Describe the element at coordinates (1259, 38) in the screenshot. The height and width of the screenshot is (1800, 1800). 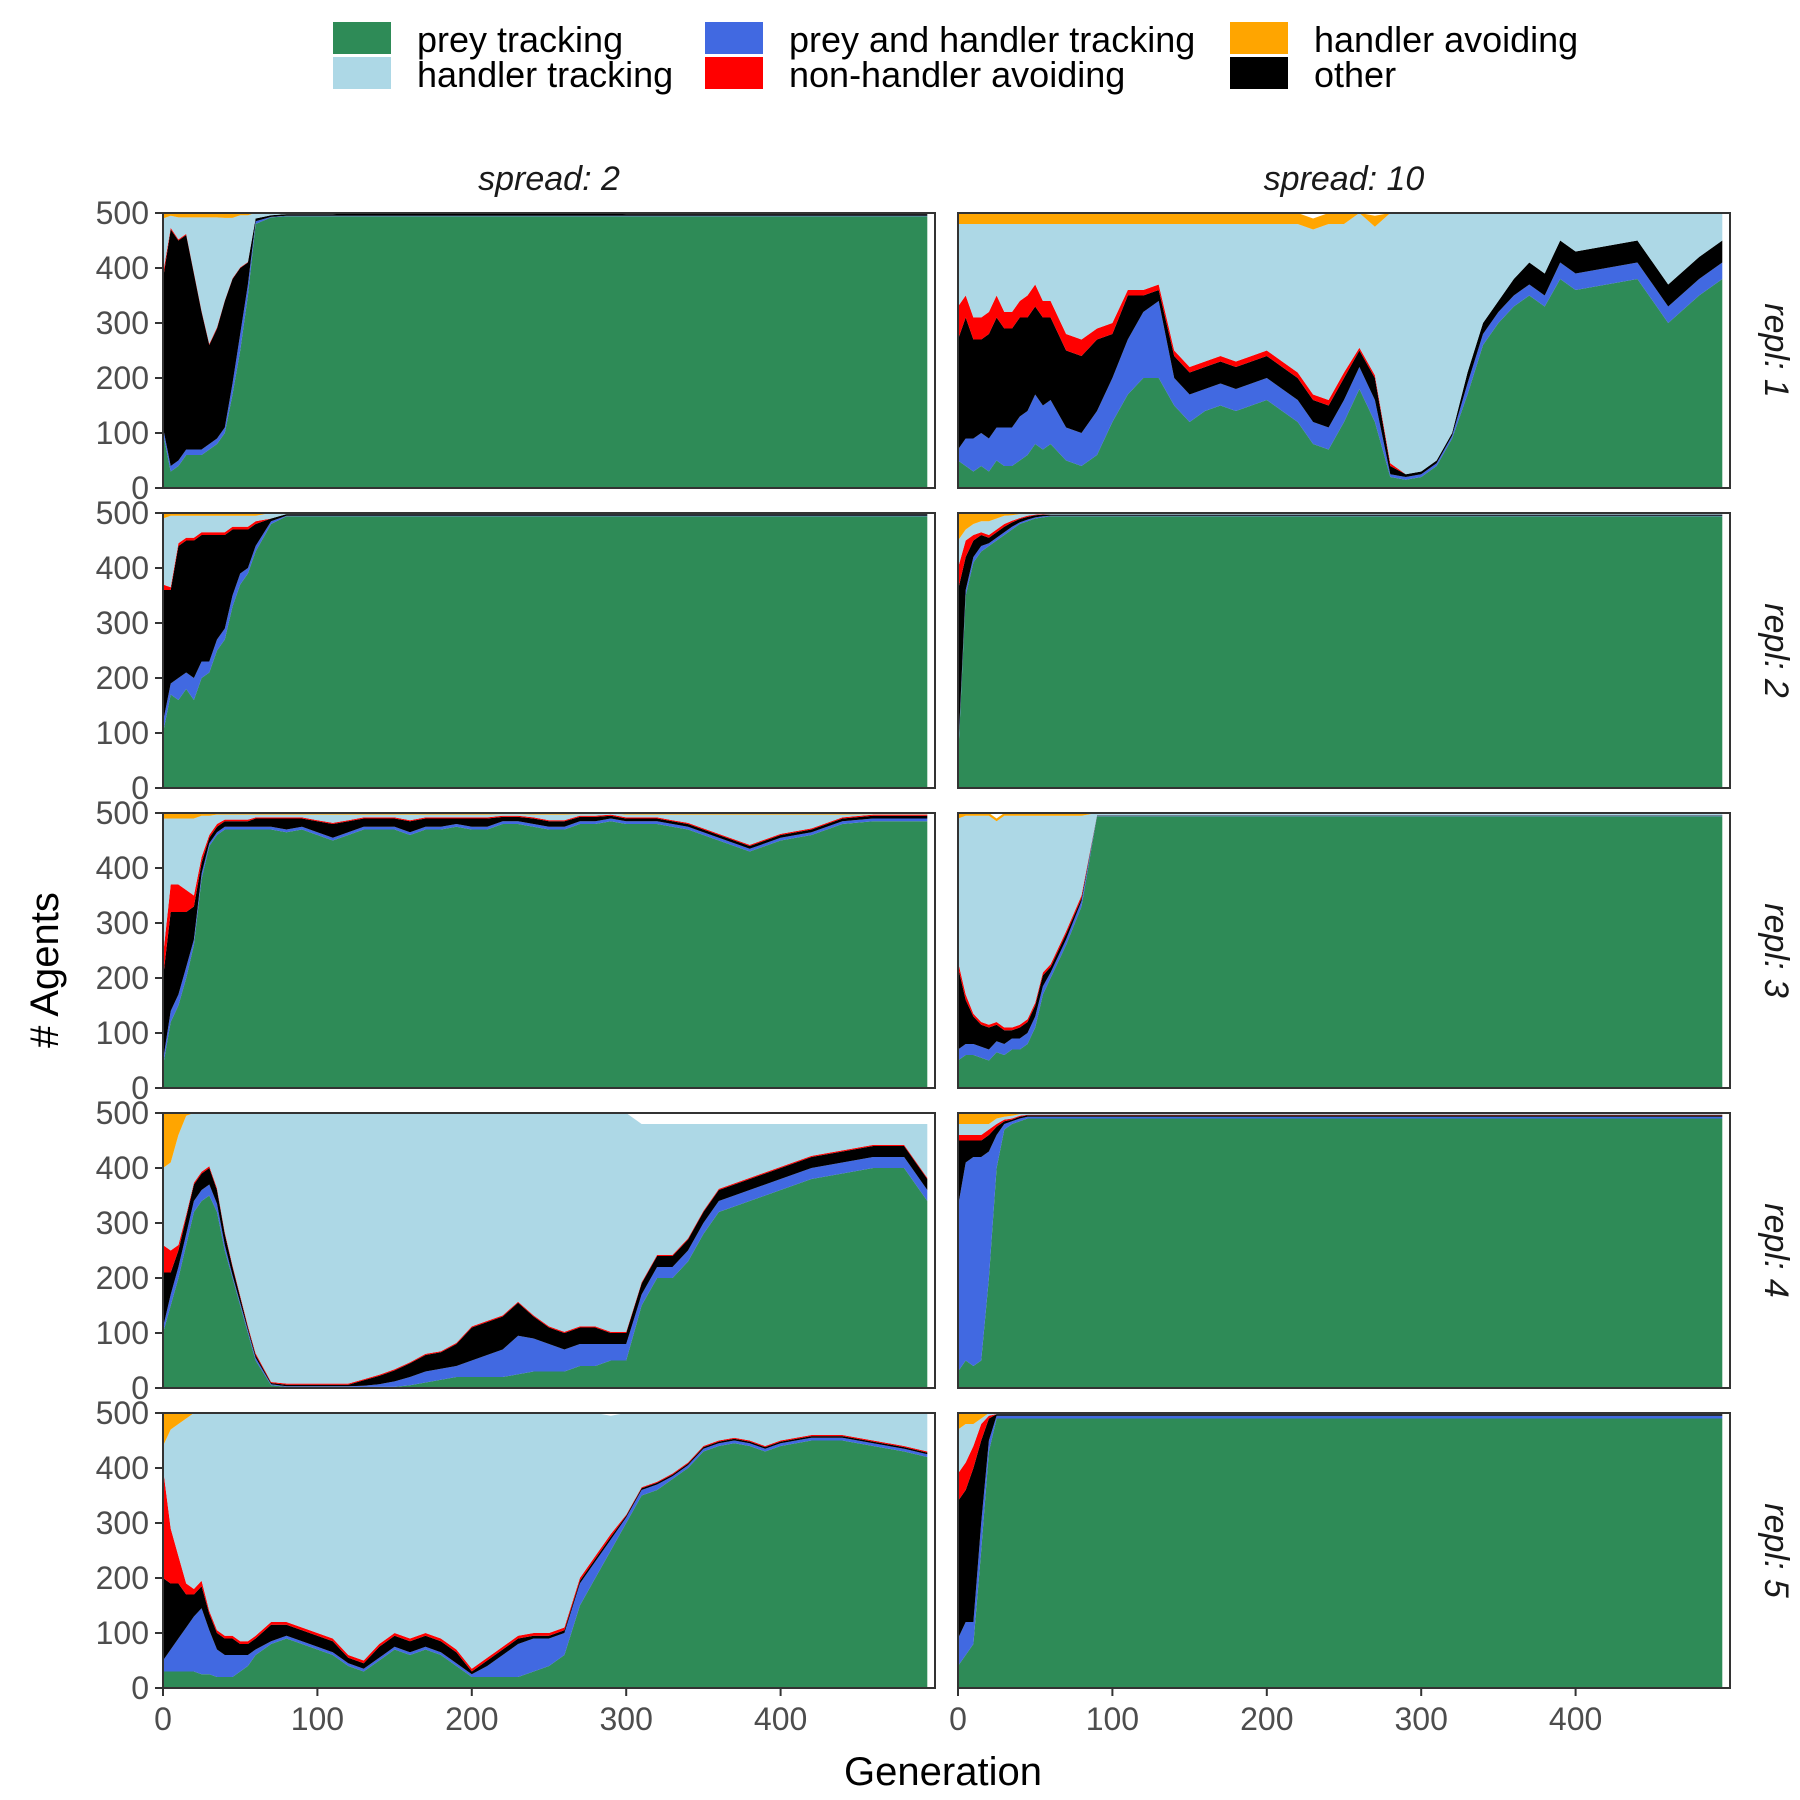
I see `legend-swatch-handler-avoiding` at that location.